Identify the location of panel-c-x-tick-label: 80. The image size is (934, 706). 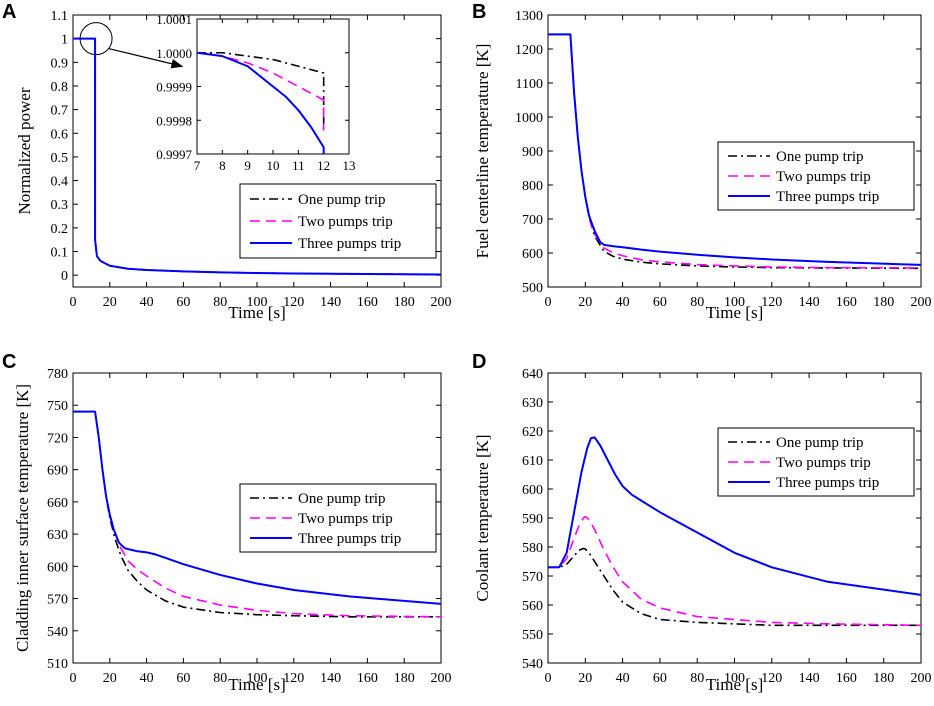
(220, 678).